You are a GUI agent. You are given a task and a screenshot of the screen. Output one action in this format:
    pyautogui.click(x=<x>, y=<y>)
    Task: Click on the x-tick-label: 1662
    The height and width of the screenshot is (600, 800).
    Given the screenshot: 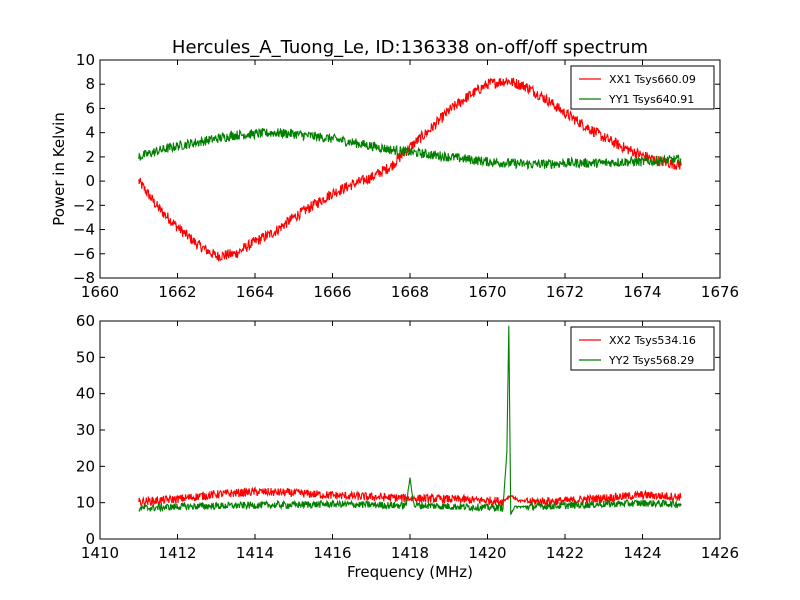 What is the action you would take?
    pyautogui.click(x=177, y=292)
    